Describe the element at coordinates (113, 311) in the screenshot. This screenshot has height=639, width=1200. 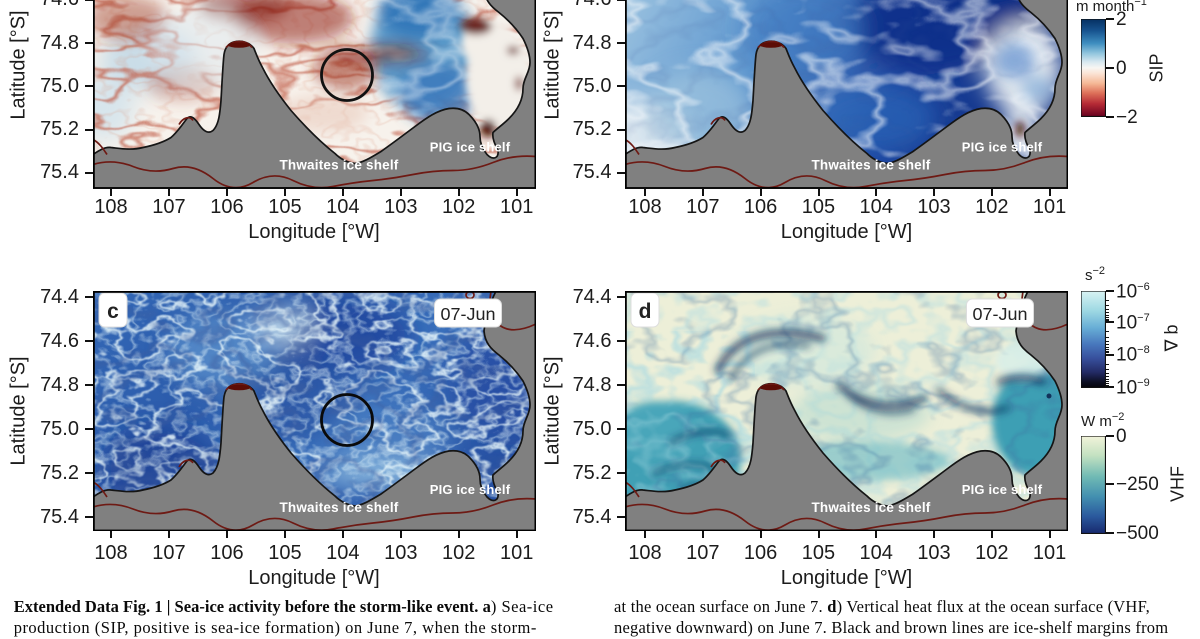
I see `svg-text: c` at that location.